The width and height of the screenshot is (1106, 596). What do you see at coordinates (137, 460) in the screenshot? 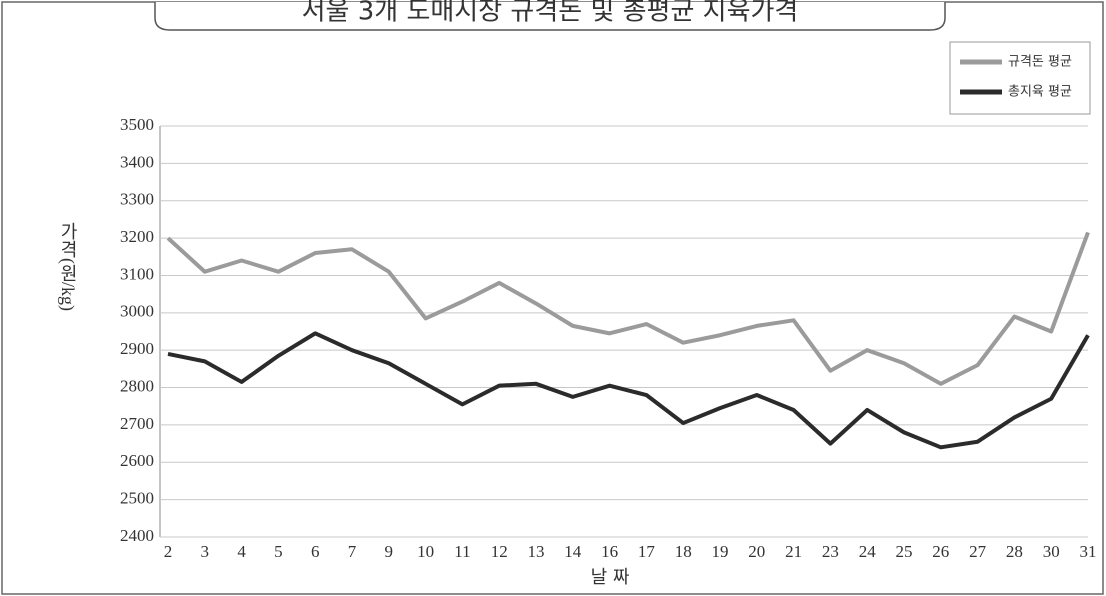
I see `y-tick-label: 2600` at bounding box center [137, 460].